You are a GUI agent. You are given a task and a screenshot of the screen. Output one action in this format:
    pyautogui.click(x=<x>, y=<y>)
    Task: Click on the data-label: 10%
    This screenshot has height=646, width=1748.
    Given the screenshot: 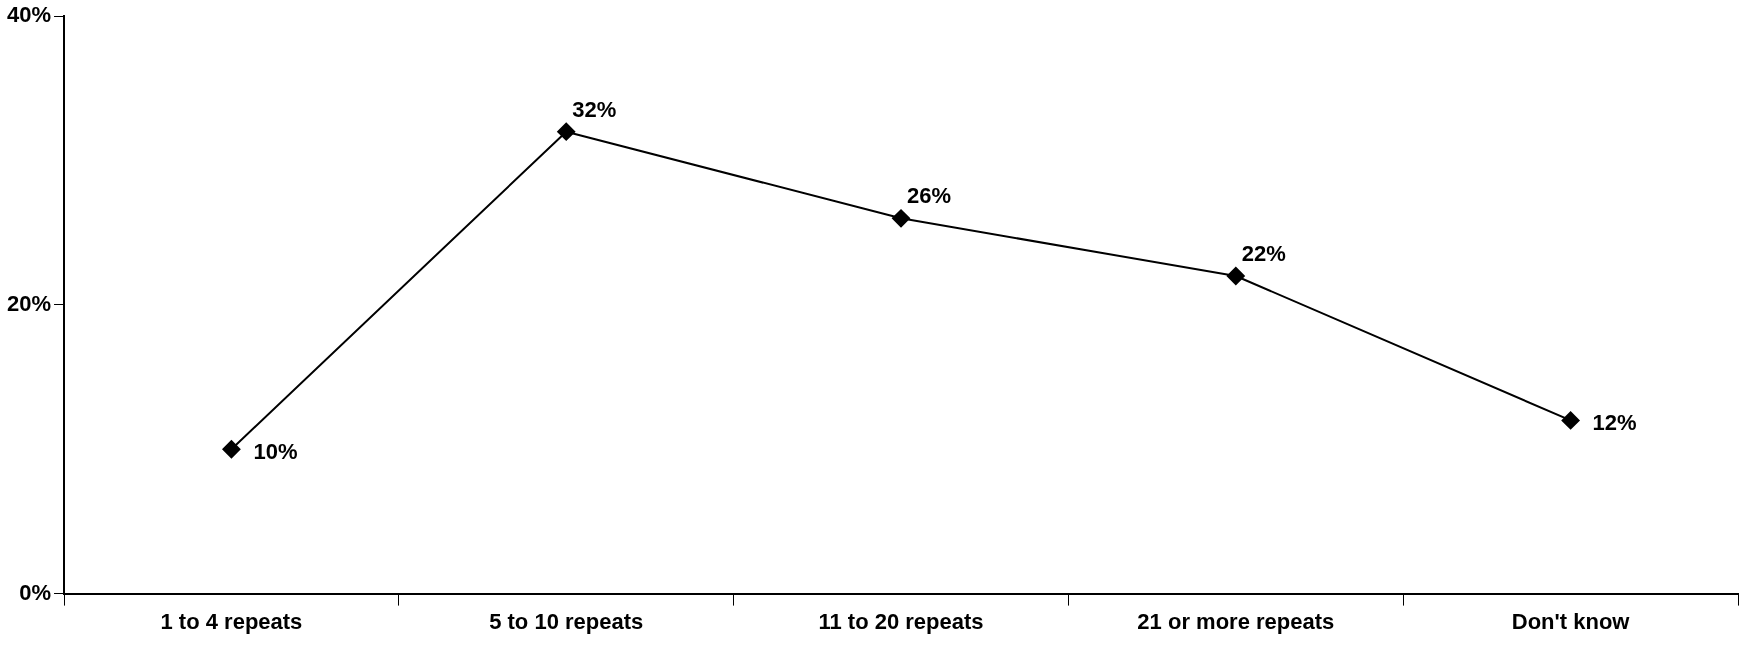 What is the action you would take?
    pyautogui.click(x=275, y=452)
    